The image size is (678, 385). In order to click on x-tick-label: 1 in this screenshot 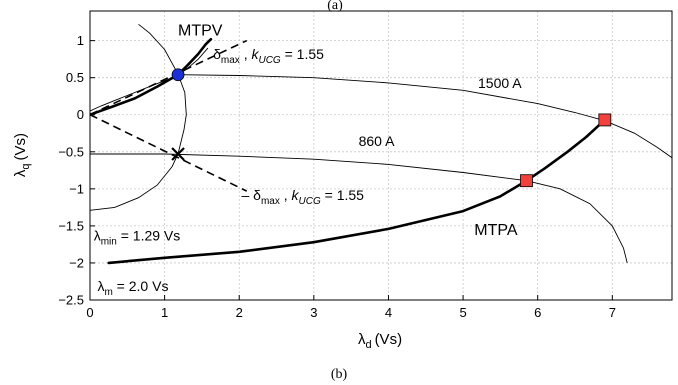, I will do `click(164, 312)`.